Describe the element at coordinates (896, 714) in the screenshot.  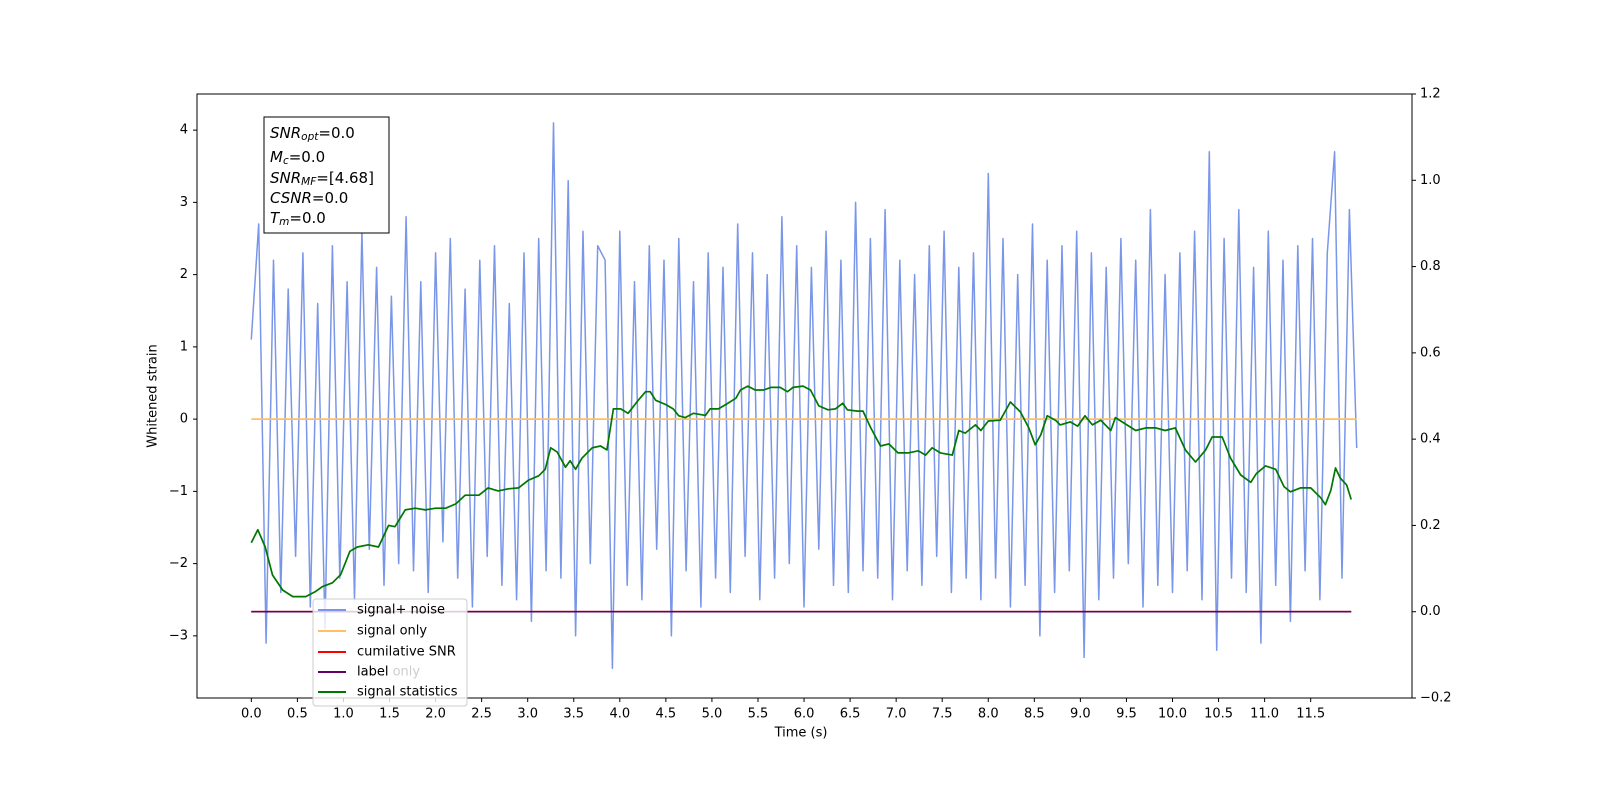
I see `x-tick-label: 7.0` at that location.